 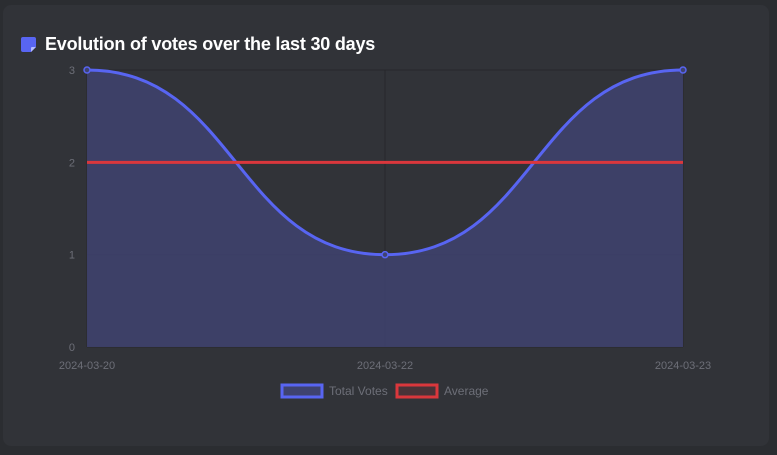 I want to click on y-tick-label: 2, so click(x=72, y=163).